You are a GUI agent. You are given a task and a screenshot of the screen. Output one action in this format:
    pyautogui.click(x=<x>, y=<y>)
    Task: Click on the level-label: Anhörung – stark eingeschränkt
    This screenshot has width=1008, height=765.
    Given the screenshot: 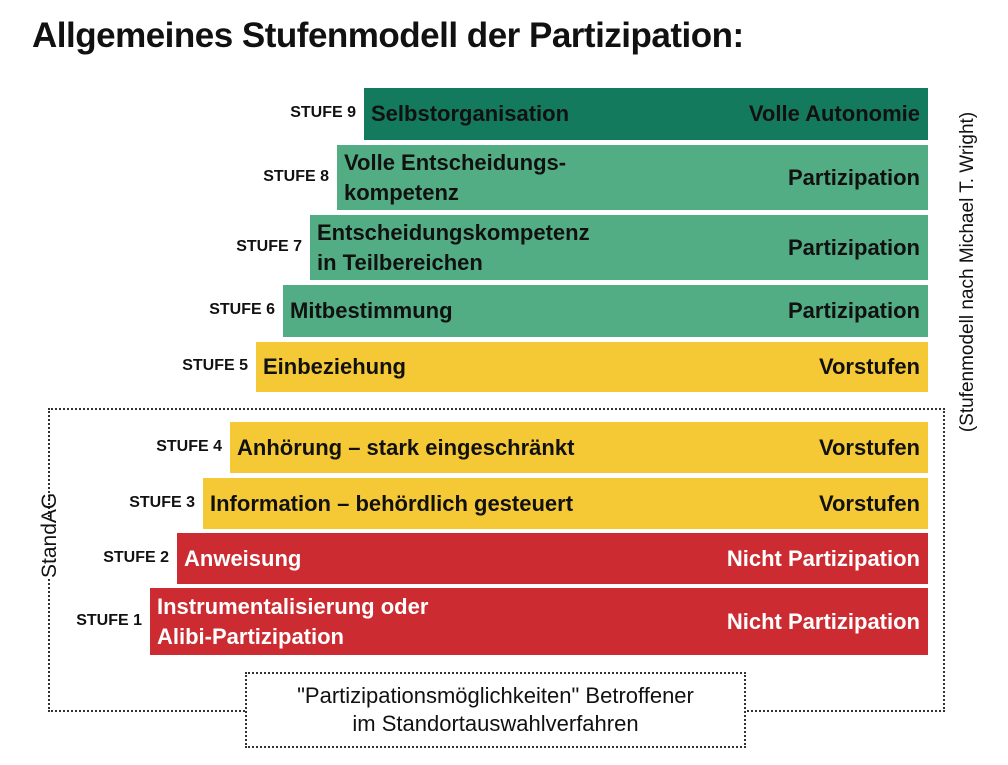 What is the action you would take?
    pyautogui.click(x=406, y=447)
    